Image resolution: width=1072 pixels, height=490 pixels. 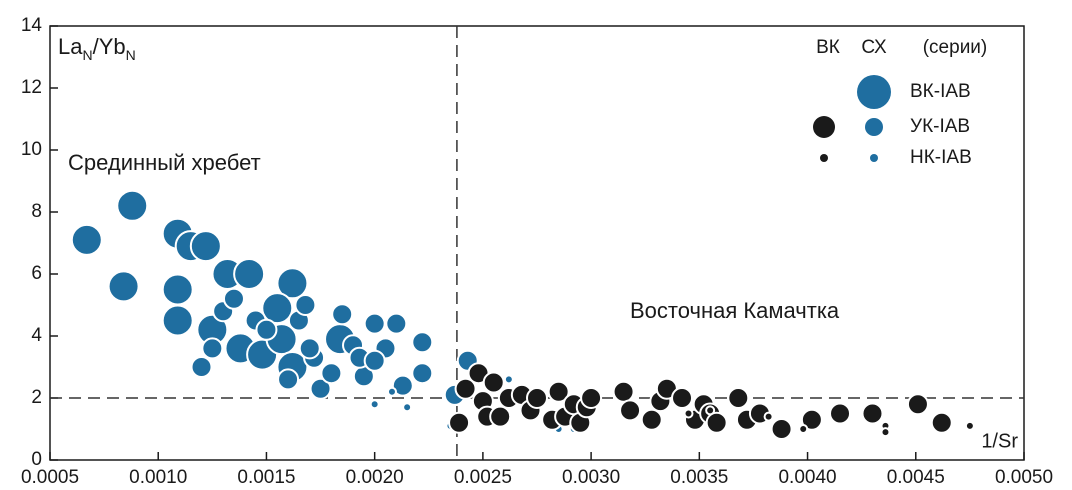 What do you see at coordinates (36, 397) in the screenshot?
I see `y-tick-label: 2` at bounding box center [36, 397].